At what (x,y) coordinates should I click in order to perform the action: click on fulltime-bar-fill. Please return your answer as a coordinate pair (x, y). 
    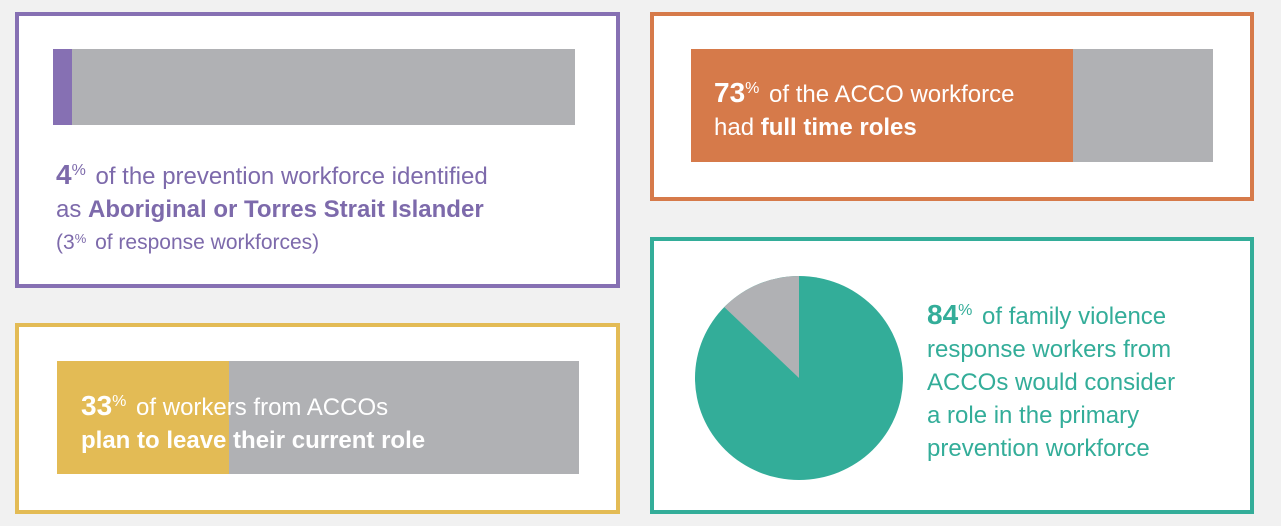
    Looking at the image, I should click on (882, 105).